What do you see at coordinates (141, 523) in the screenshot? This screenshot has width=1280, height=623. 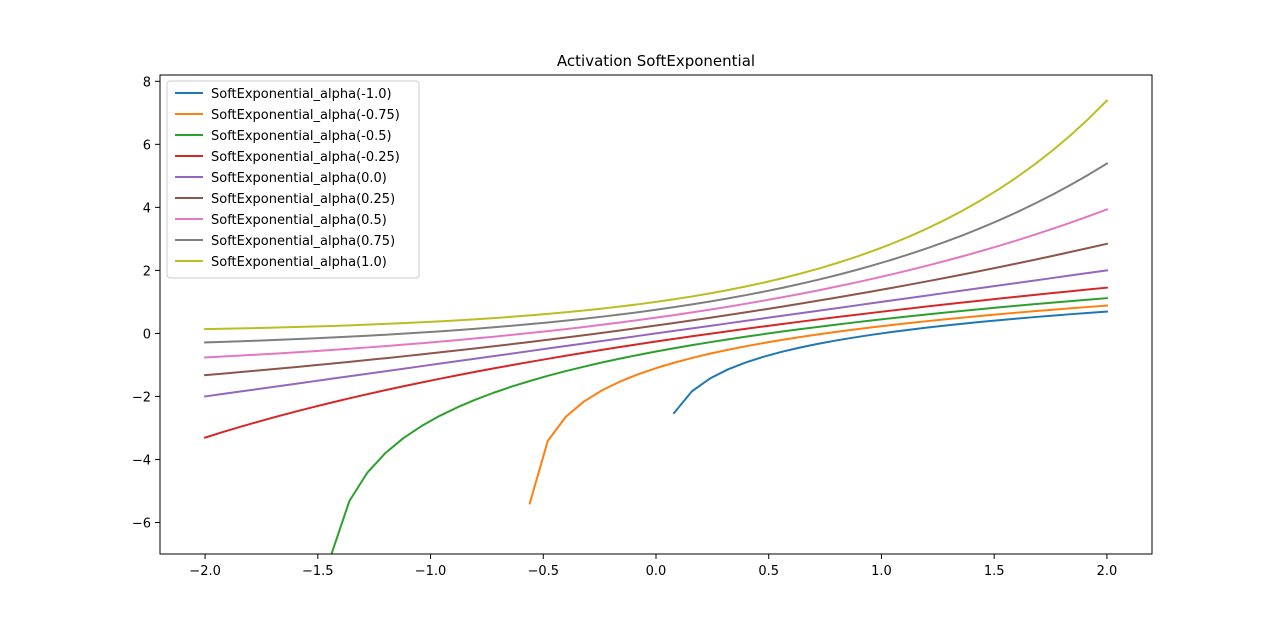 I see `y-tick-label: −6` at bounding box center [141, 523].